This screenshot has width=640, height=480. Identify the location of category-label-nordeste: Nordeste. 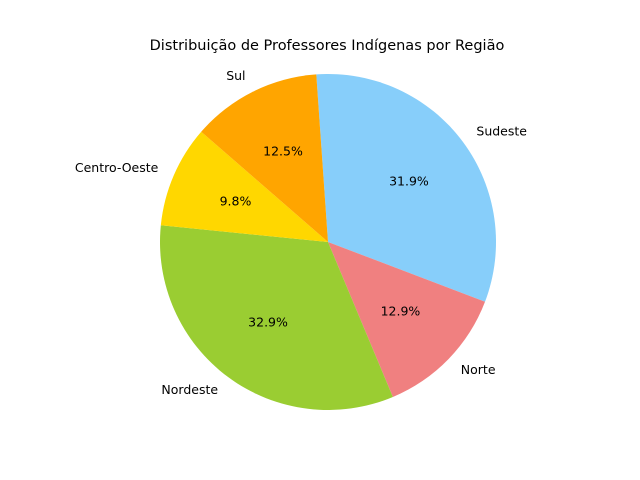
(189, 389).